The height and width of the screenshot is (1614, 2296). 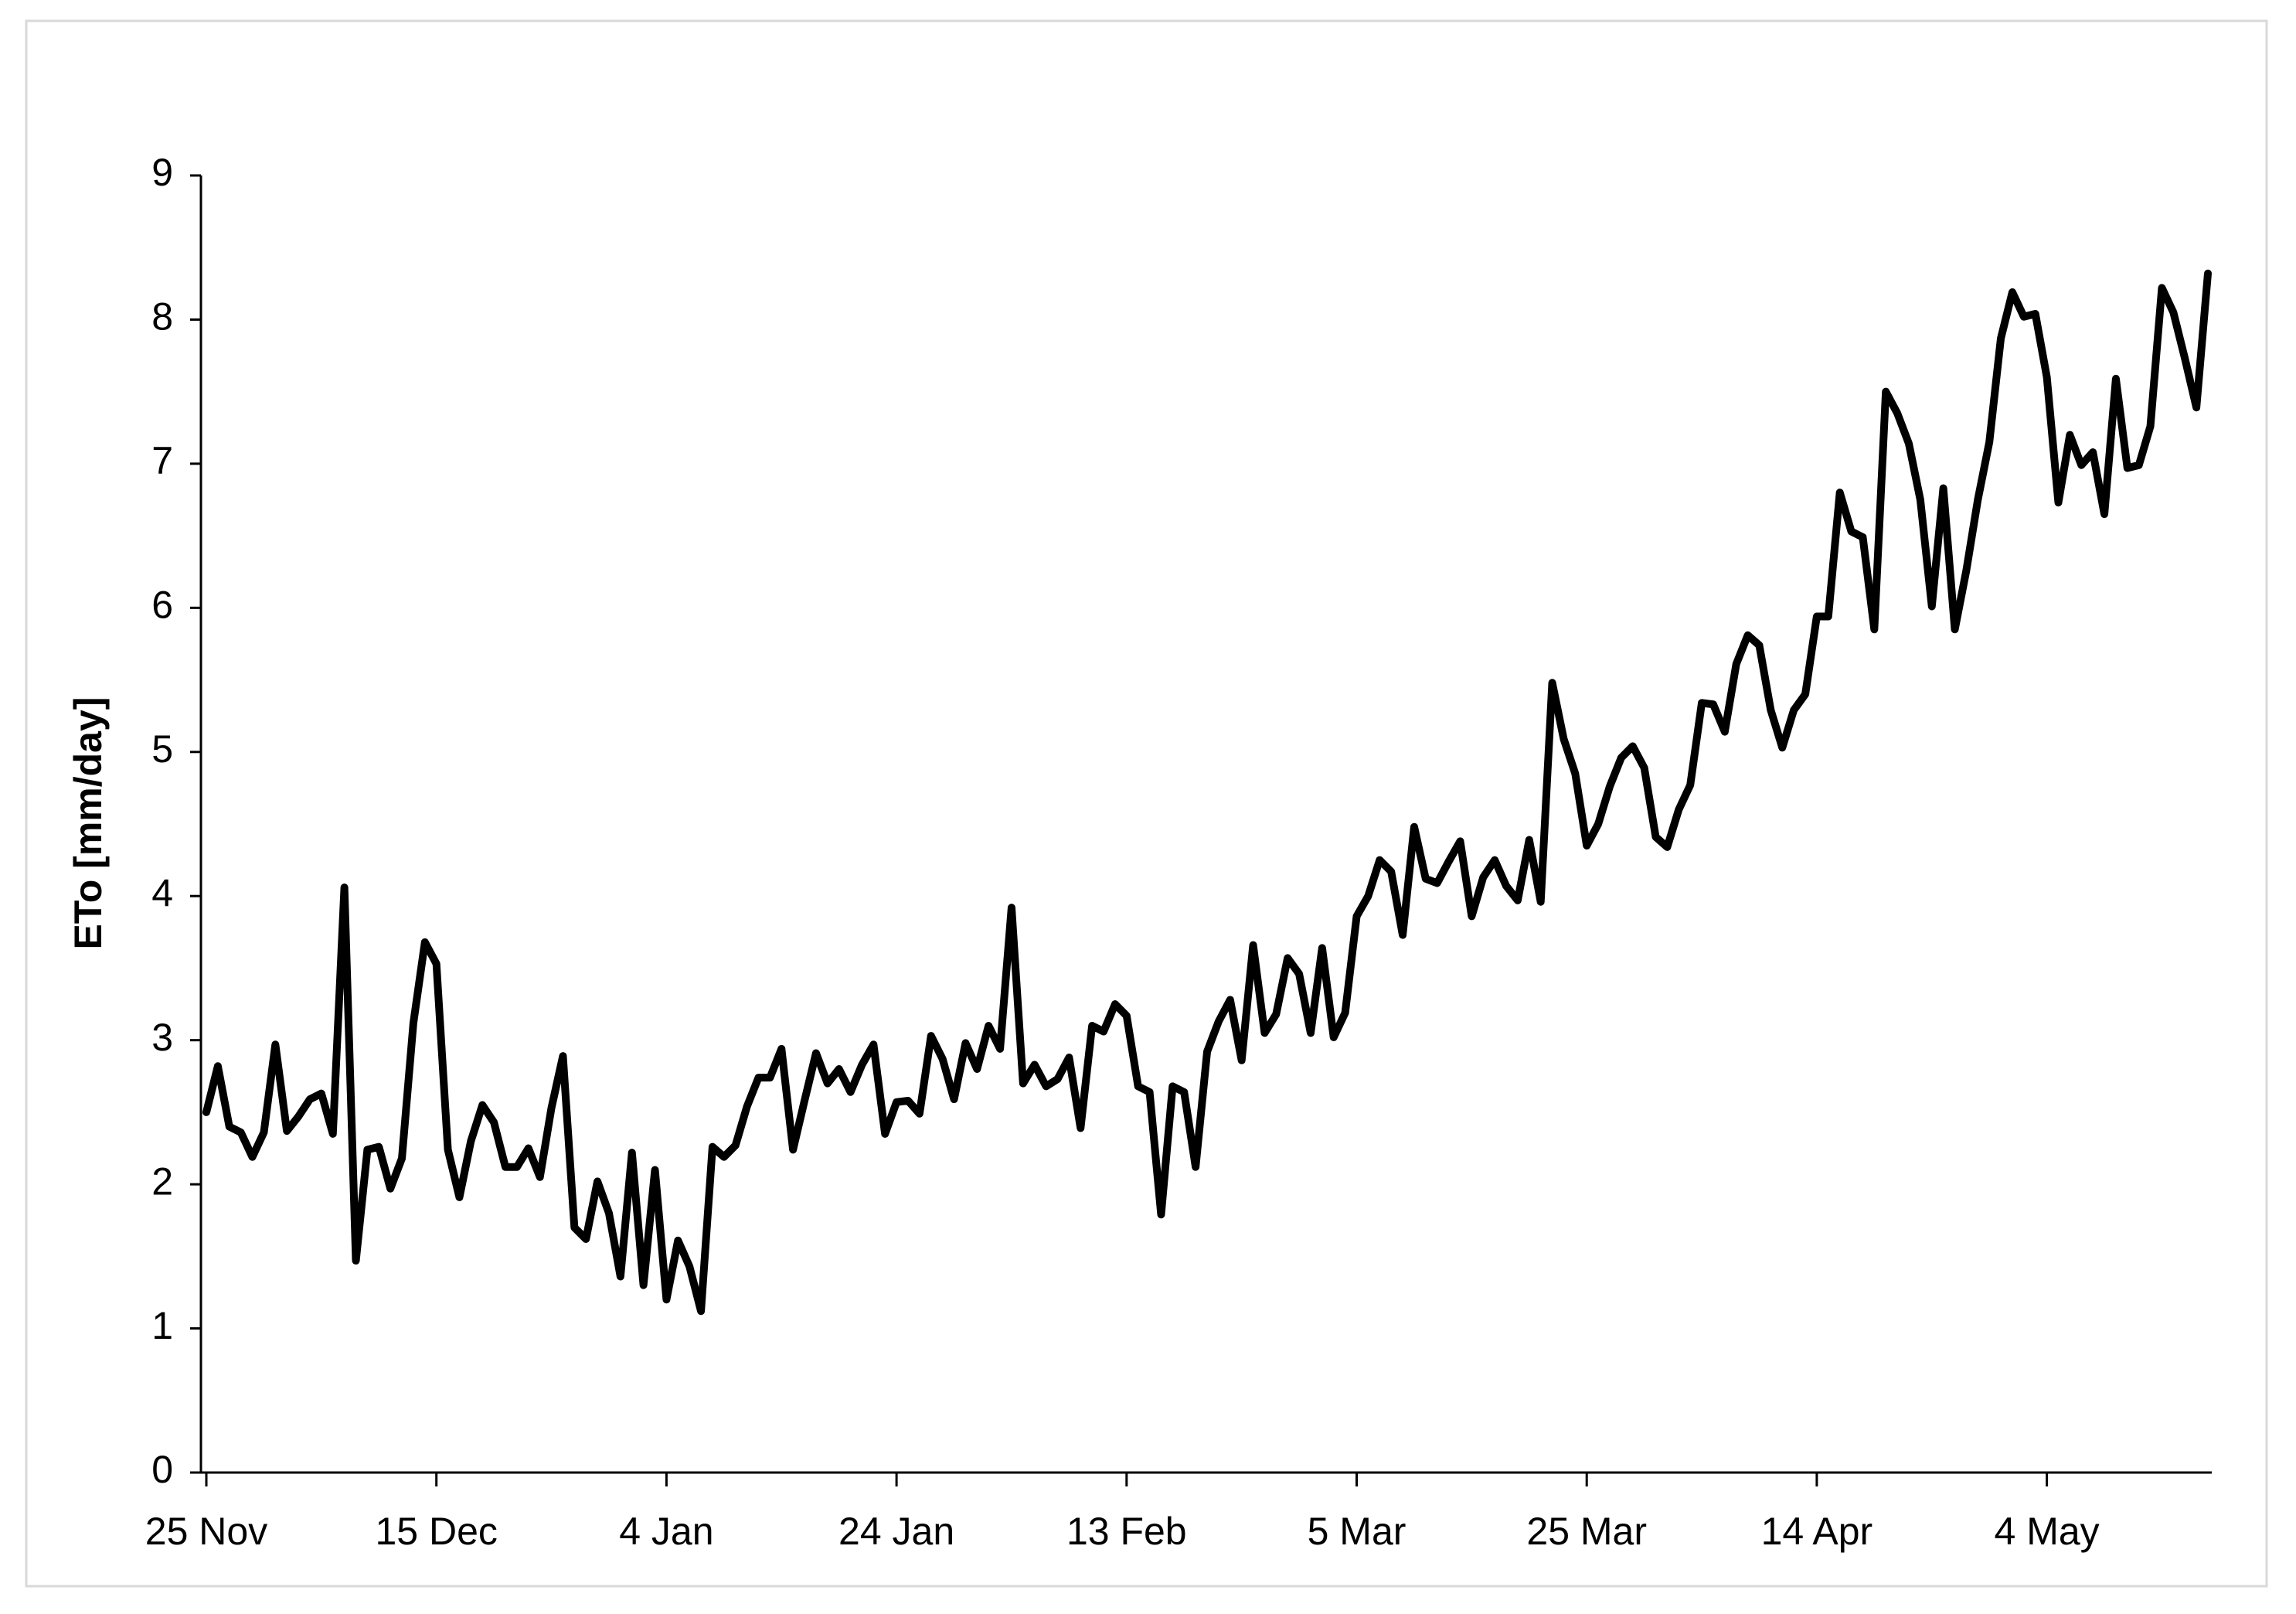 What do you see at coordinates (162, 605) in the screenshot?
I see `y-tick-label: 6` at bounding box center [162, 605].